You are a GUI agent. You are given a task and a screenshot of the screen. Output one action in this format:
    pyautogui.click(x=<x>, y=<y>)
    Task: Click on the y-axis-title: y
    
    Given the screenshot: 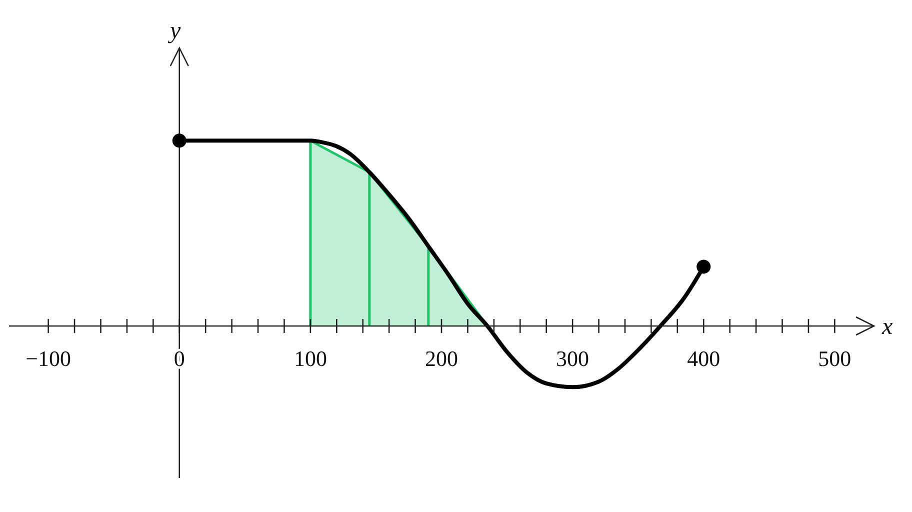 What is the action you would take?
    pyautogui.click(x=175, y=31)
    